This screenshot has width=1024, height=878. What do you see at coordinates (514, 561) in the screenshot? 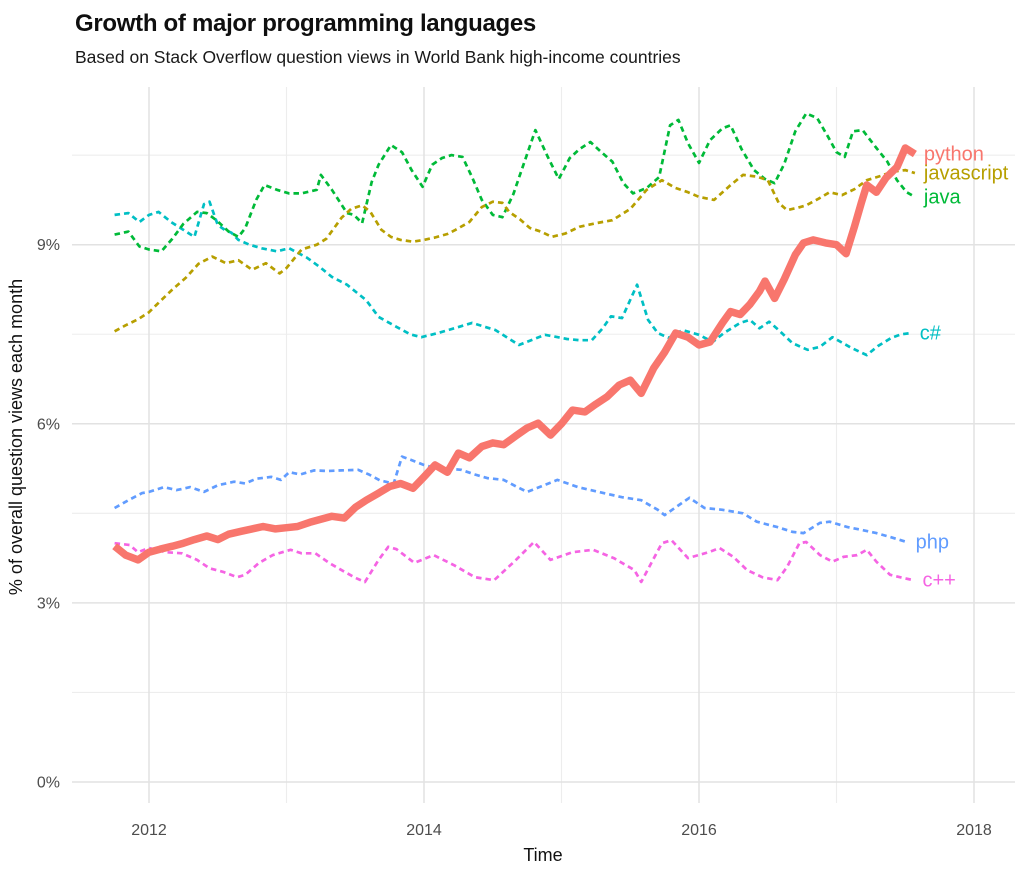
I see `series-line-cpp` at bounding box center [514, 561].